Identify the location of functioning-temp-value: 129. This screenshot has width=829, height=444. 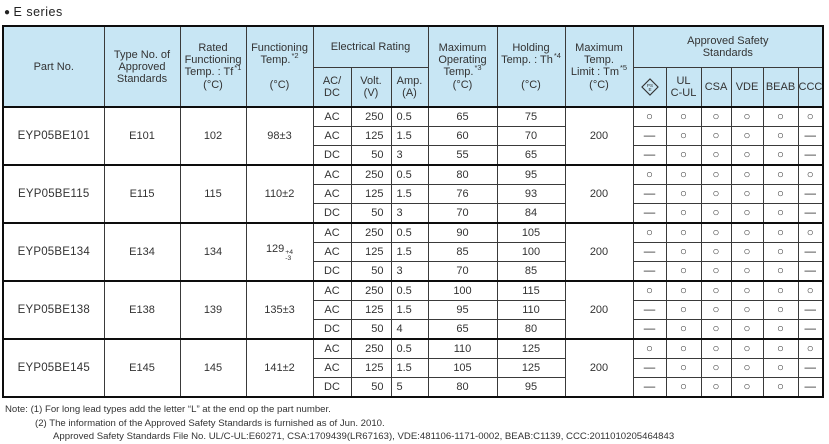
(275, 248).